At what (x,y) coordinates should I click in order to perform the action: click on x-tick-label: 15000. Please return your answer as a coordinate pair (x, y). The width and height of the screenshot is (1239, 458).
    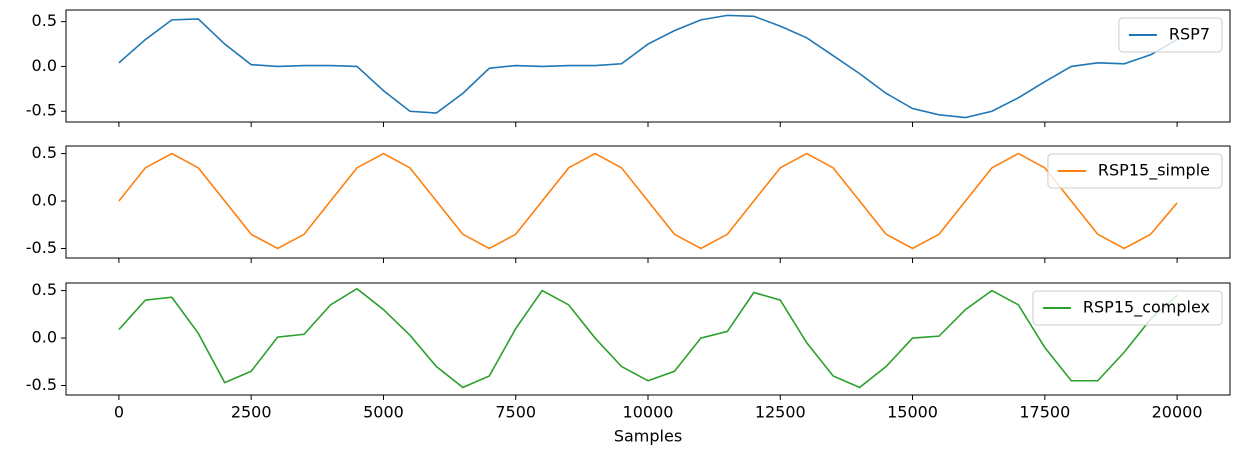
    Looking at the image, I should click on (912, 412).